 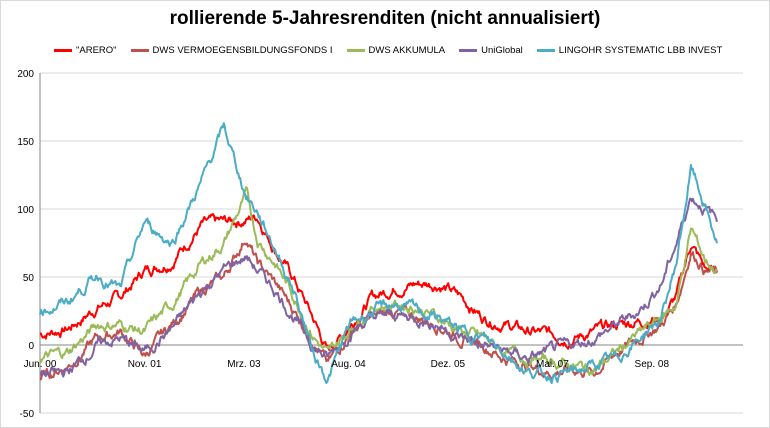 I want to click on x-tick-label: Nov. 01, so click(x=145, y=364).